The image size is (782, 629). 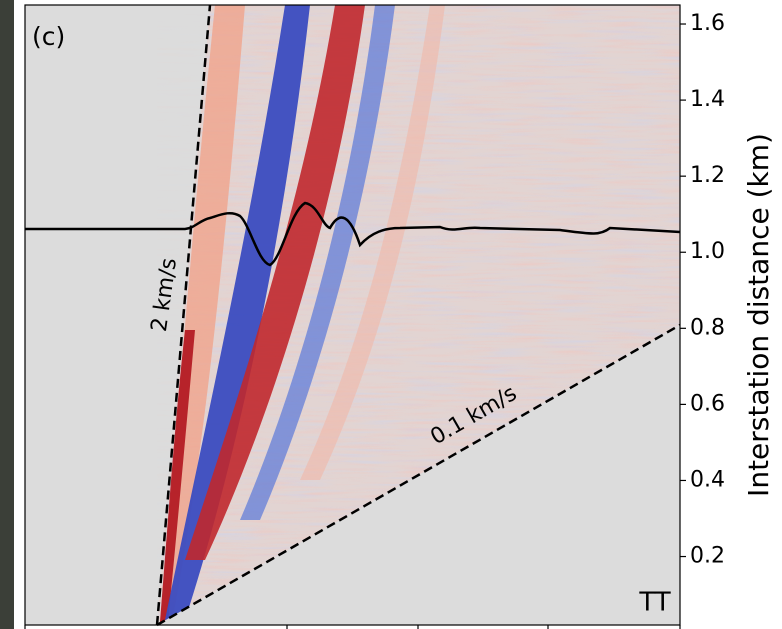 I want to click on annotation: TT, so click(x=654, y=603).